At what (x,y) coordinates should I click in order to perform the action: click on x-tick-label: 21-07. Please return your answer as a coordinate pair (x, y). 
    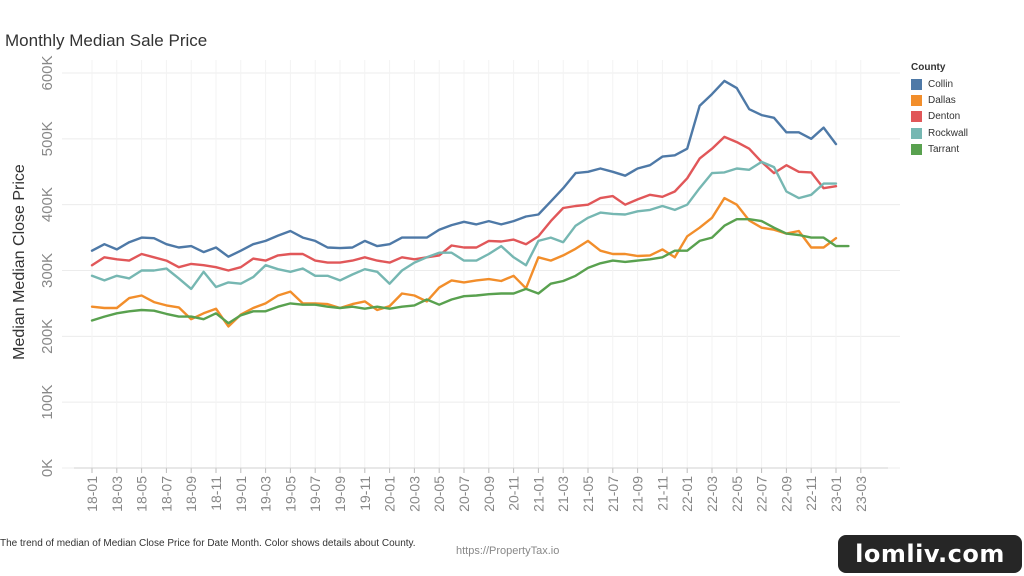
    Looking at the image, I should click on (613, 494).